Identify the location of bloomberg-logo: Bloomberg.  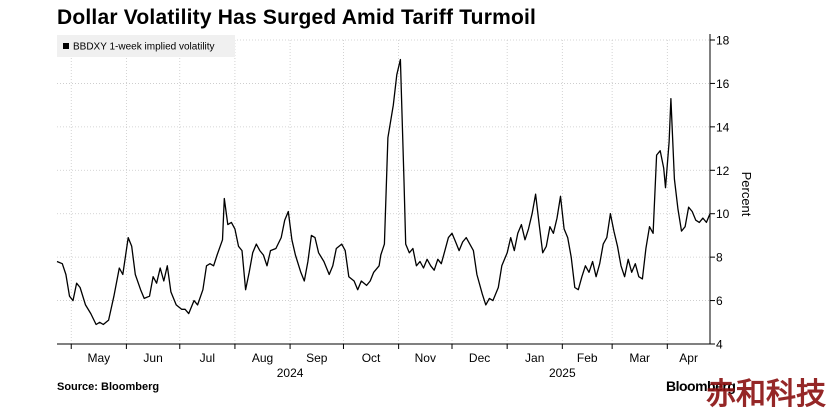
(701, 386).